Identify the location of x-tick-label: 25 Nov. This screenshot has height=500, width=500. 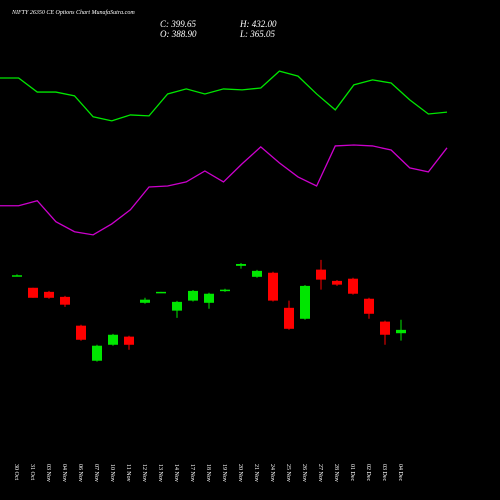
(288, 473).